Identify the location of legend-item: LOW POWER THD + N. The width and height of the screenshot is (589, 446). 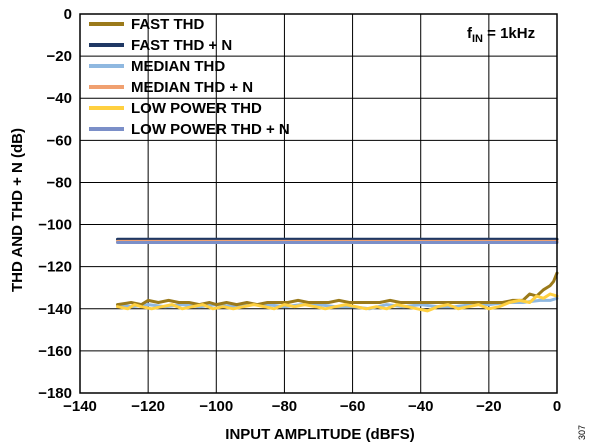
(189, 129).